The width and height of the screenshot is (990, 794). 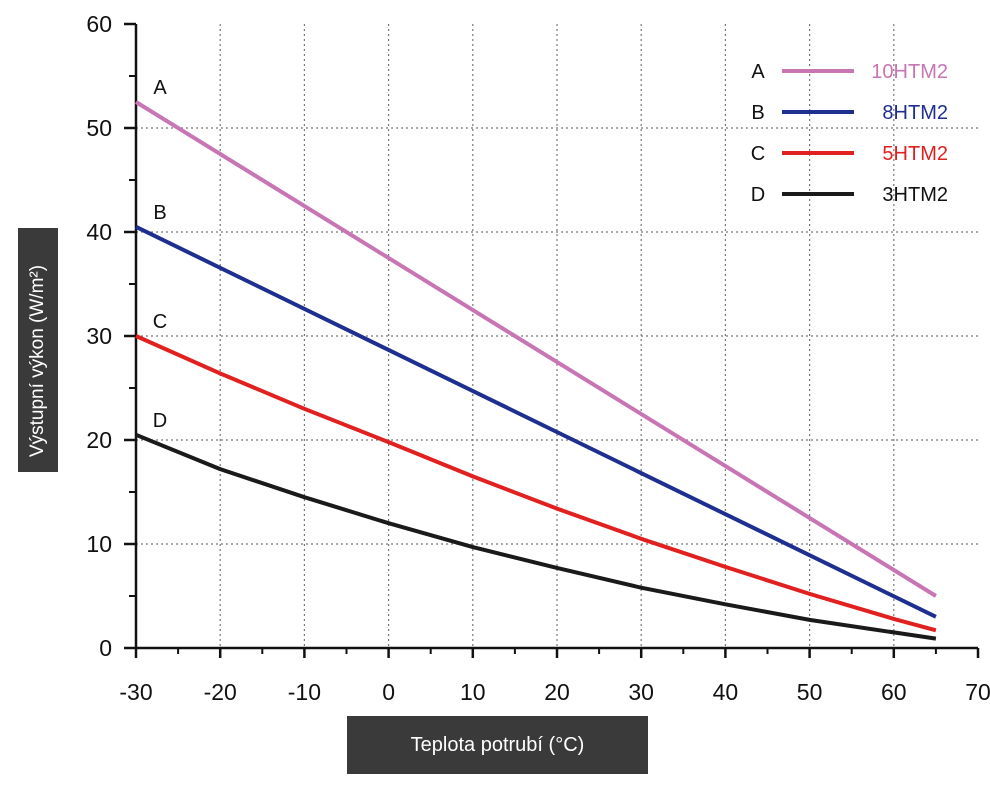 I want to click on x-tick-label: -30, so click(x=135, y=692).